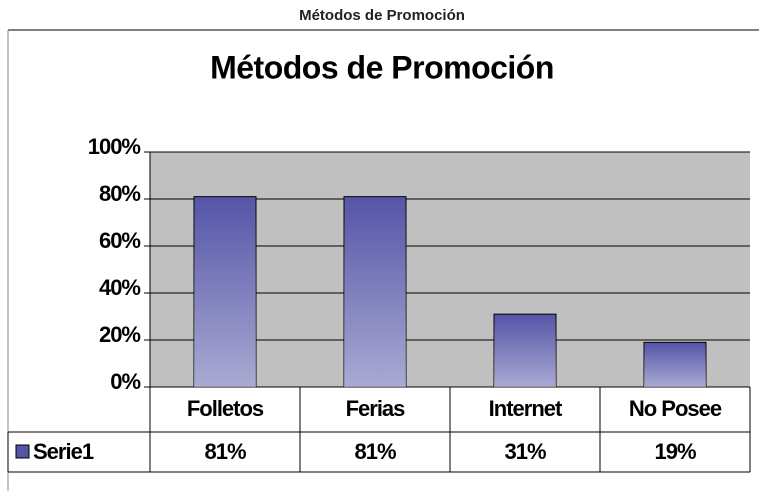 The height and width of the screenshot is (491, 759). What do you see at coordinates (376, 408) in the screenshot?
I see `x-tick-label: Ferias` at bounding box center [376, 408].